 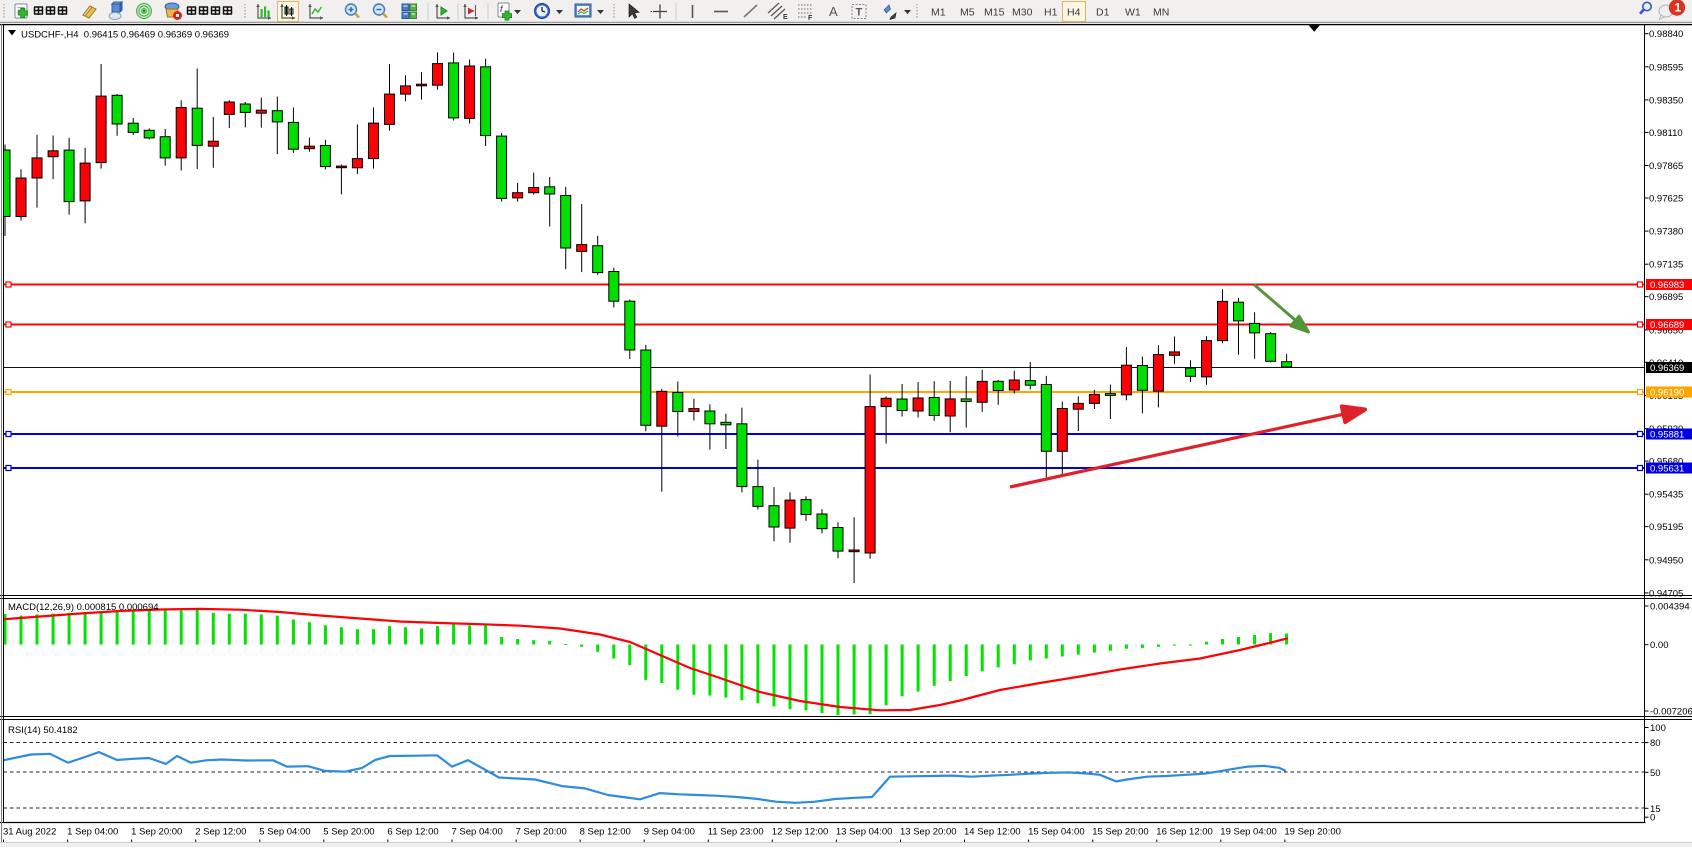 What do you see at coordinates (859, 13) in the screenshot?
I see `svg-text: T` at bounding box center [859, 13].